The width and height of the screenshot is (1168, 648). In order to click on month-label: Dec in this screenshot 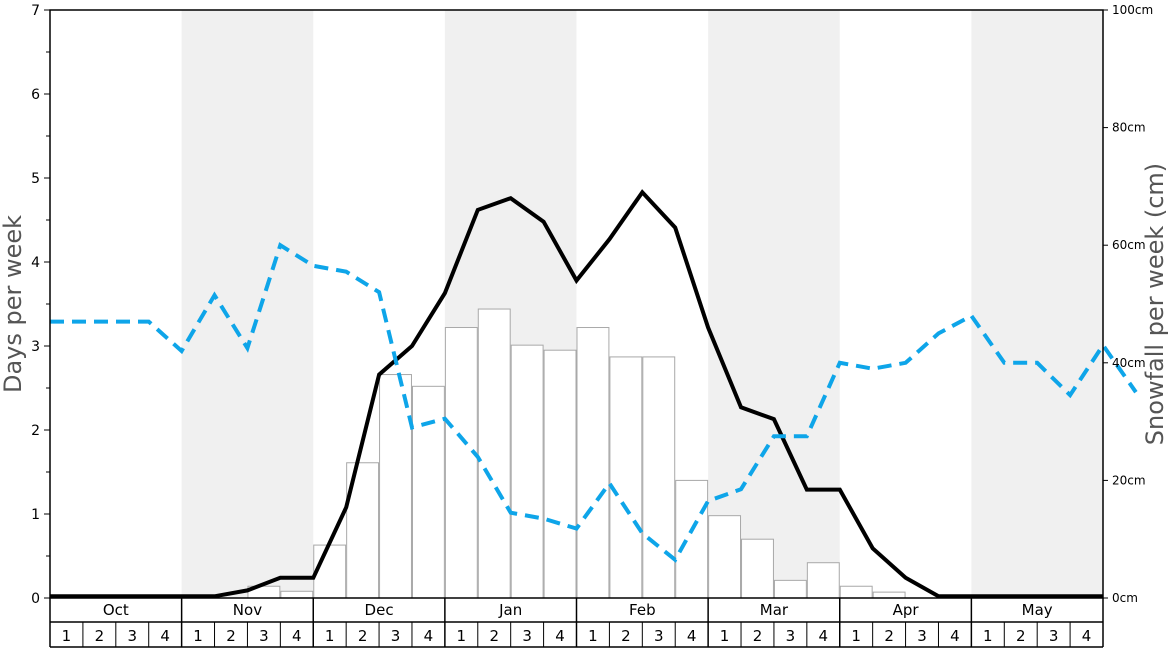, I will do `click(379, 610)`.